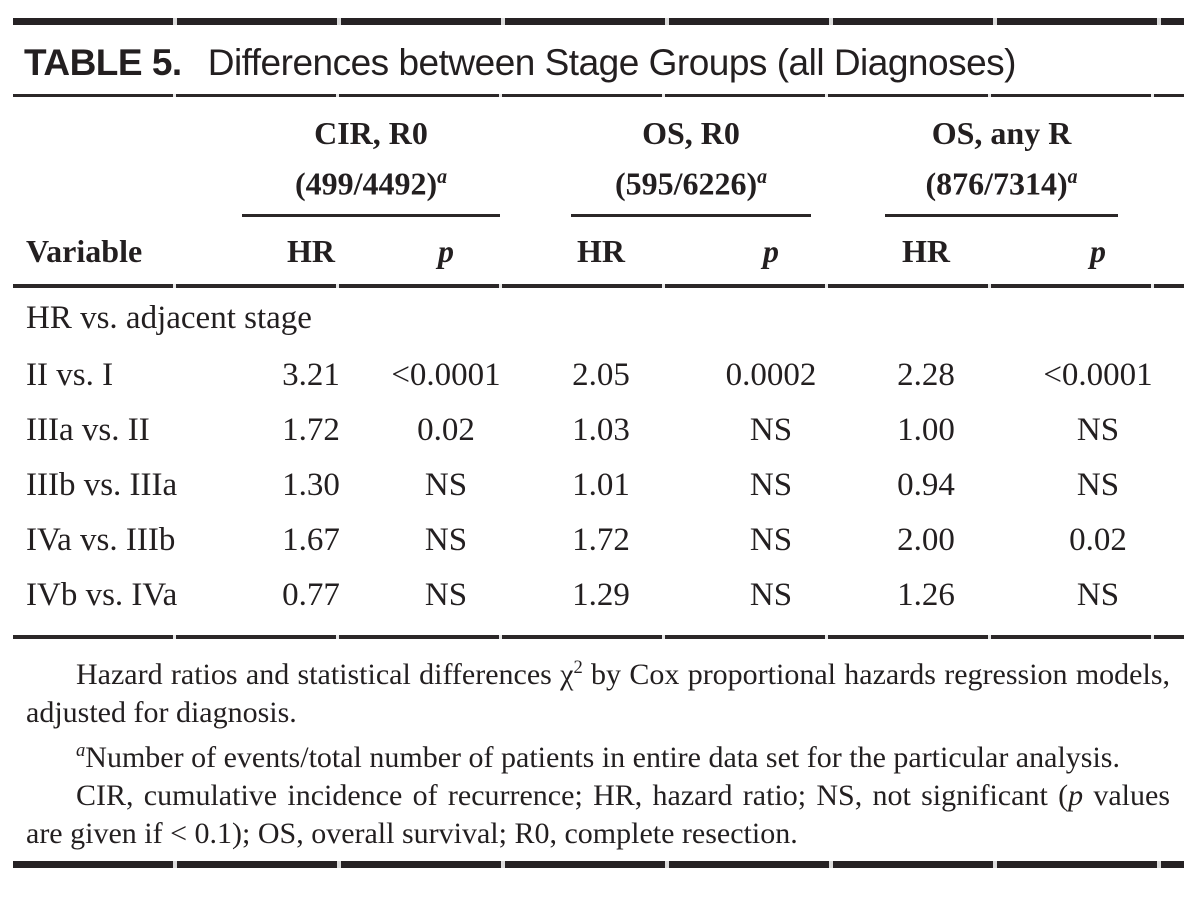 This screenshot has height=904, width=1194. Describe the element at coordinates (1076, 795) in the screenshot. I see `italic-p: p` at that location.